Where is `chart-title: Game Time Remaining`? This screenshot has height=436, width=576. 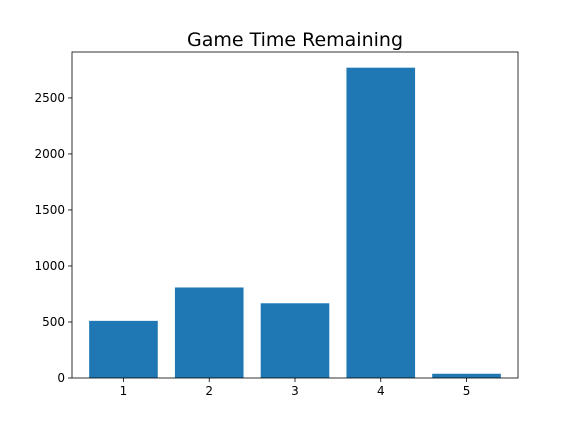
chart-title: Game Time Remaining is located at coordinates (295, 40).